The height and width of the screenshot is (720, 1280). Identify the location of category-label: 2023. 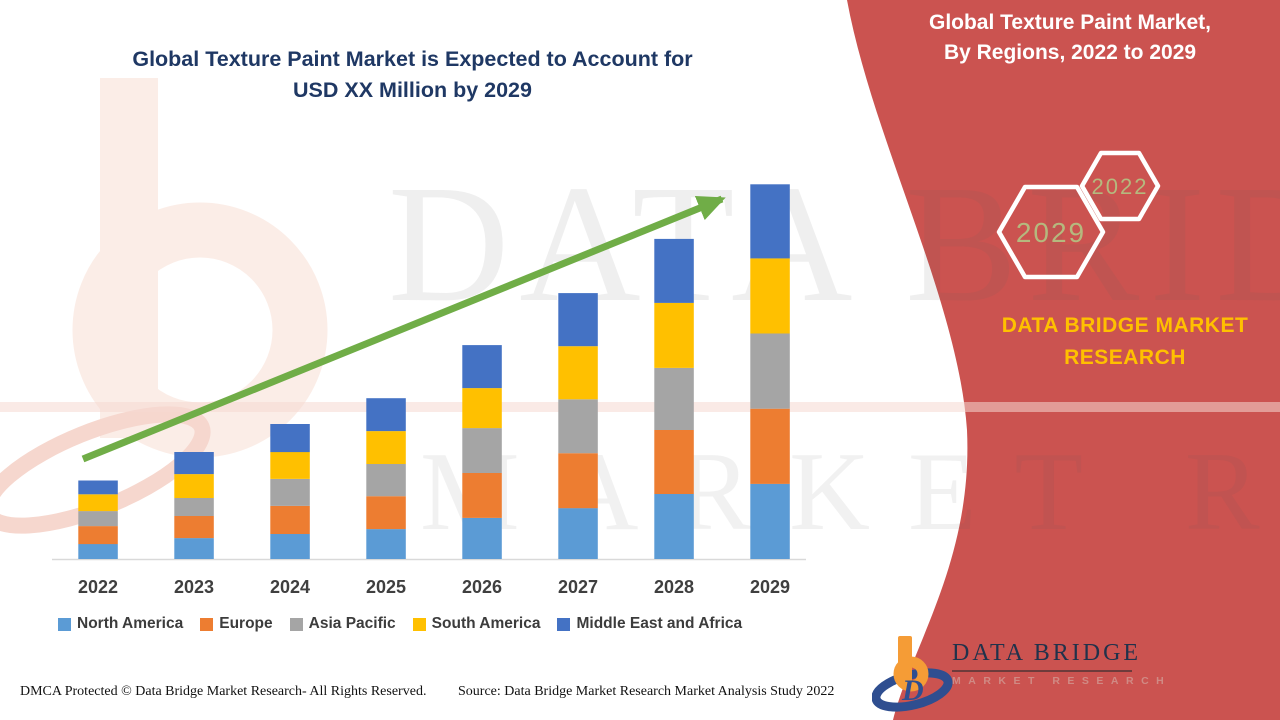
(194, 587).